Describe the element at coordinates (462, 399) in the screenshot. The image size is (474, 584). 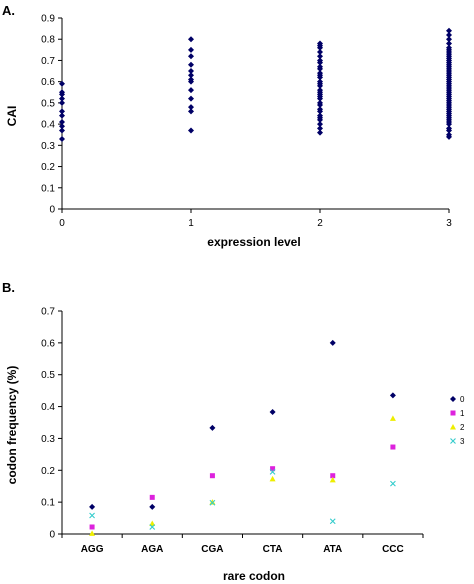
I see `panel-b-legend-label: 0` at that location.